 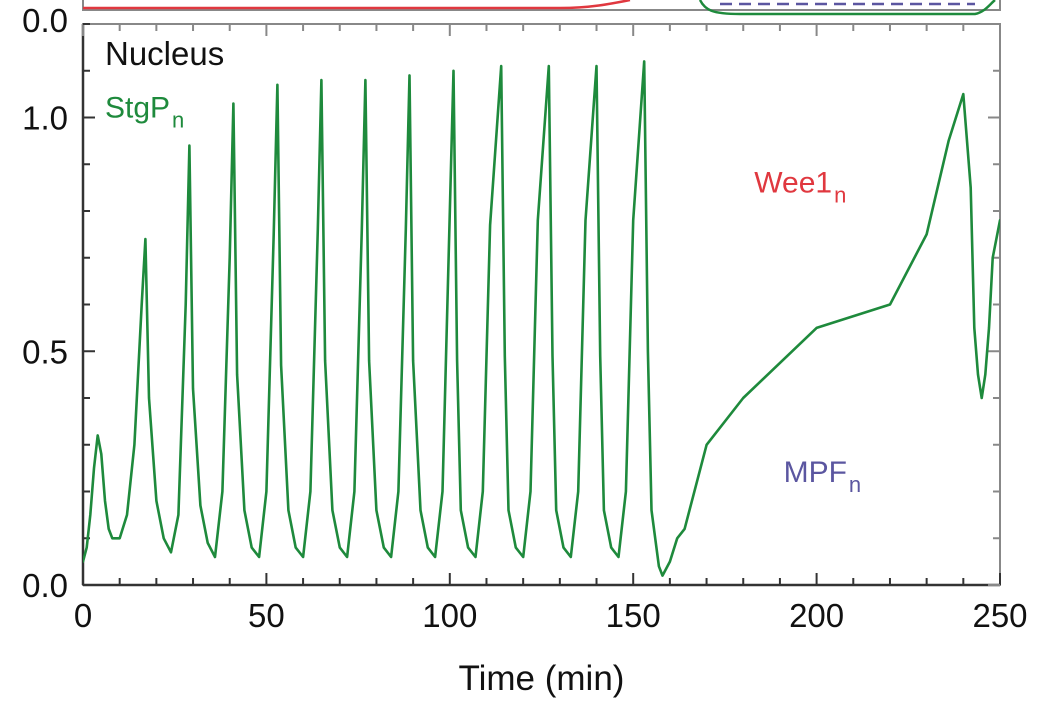 I want to click on x-axis-title: Time (min), so click(x=542, y=678).